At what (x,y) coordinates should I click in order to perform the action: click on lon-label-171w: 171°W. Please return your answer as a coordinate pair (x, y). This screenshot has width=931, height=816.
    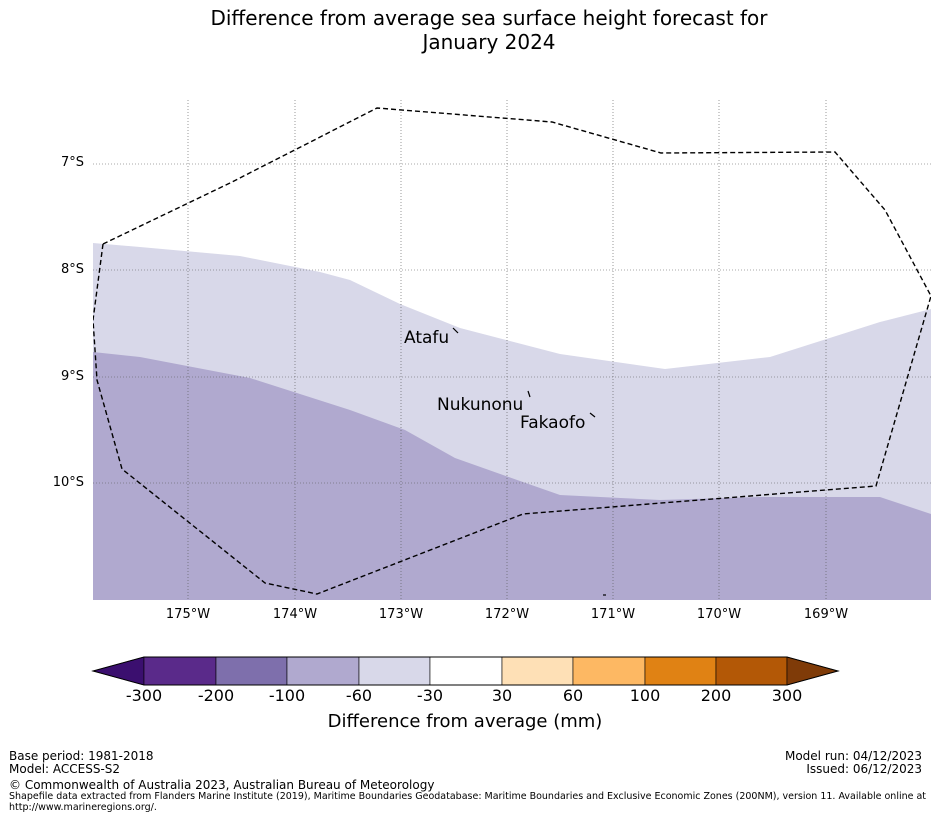
    Looking at the image, I should click on (613, 614).